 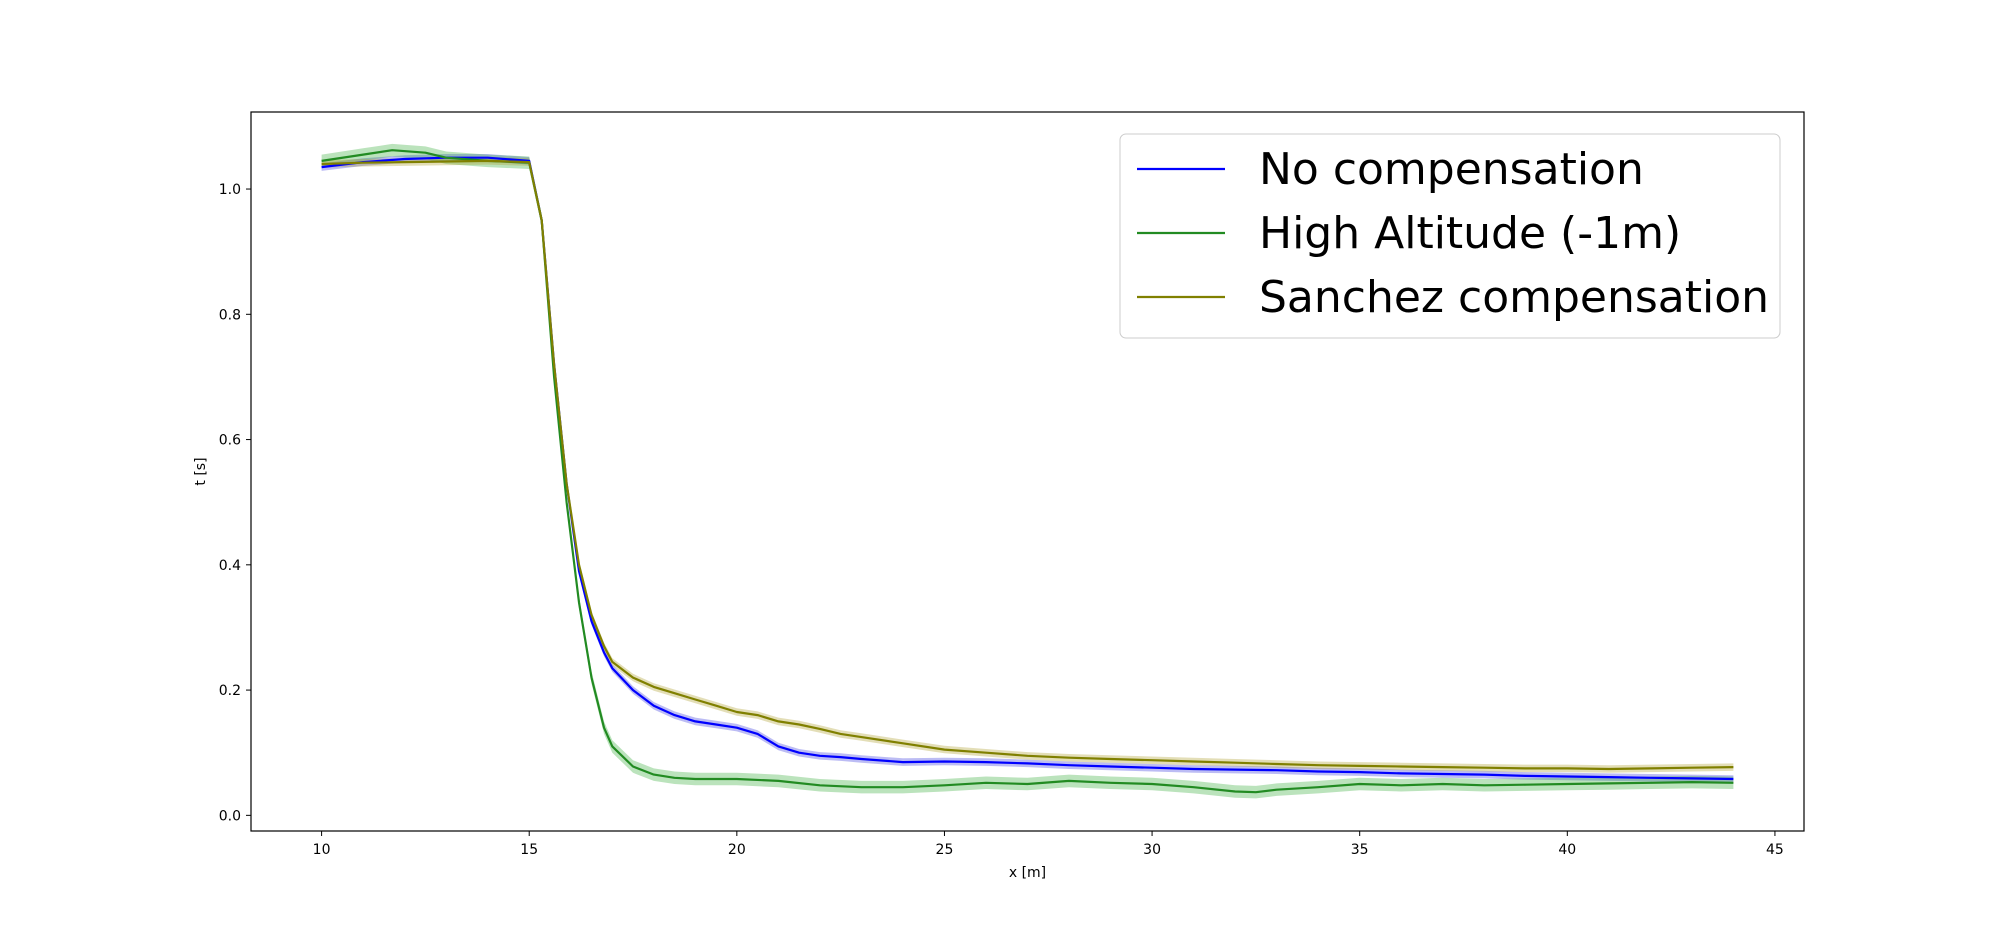 What do you see at coordinates (1567, 850) in the screenshot?
I see `x-tick-label: 40` at bounding box center [1567, 850].